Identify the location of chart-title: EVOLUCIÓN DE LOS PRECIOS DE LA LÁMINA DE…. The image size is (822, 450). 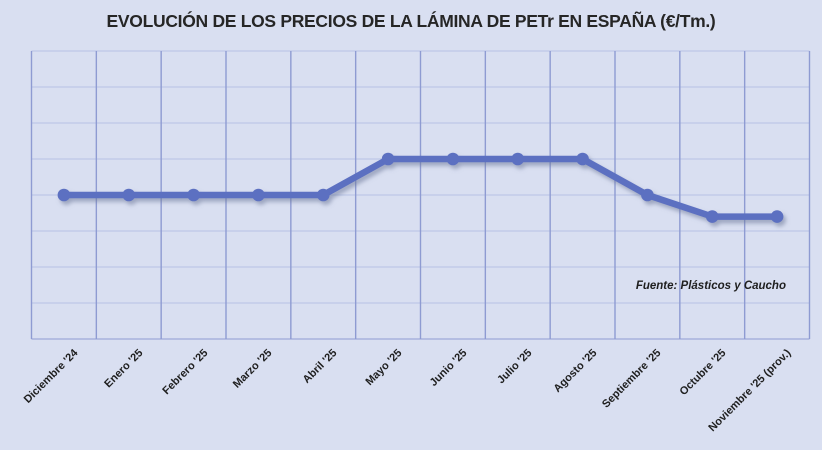
(411, 21).